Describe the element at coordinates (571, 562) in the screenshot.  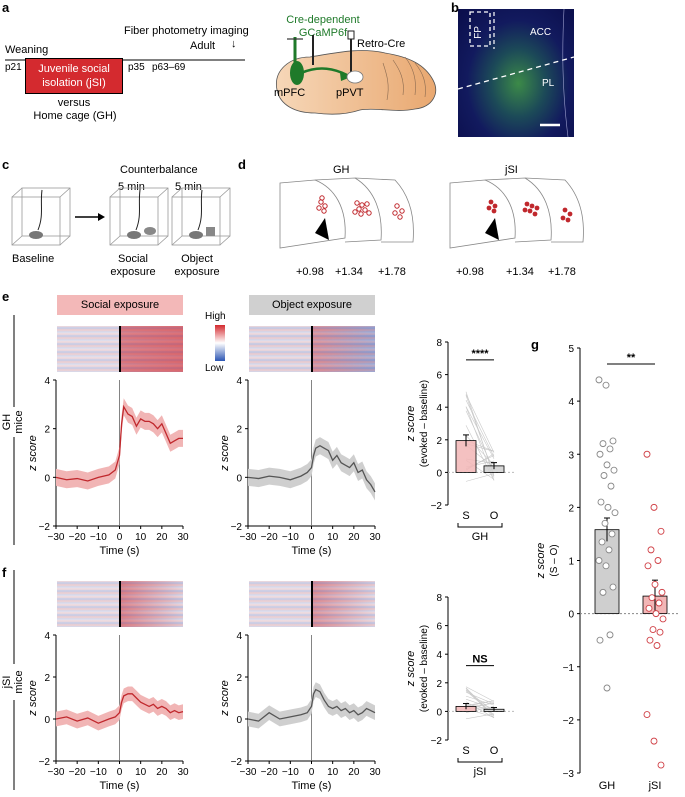
I see `y-tick-label: 1` at that location.